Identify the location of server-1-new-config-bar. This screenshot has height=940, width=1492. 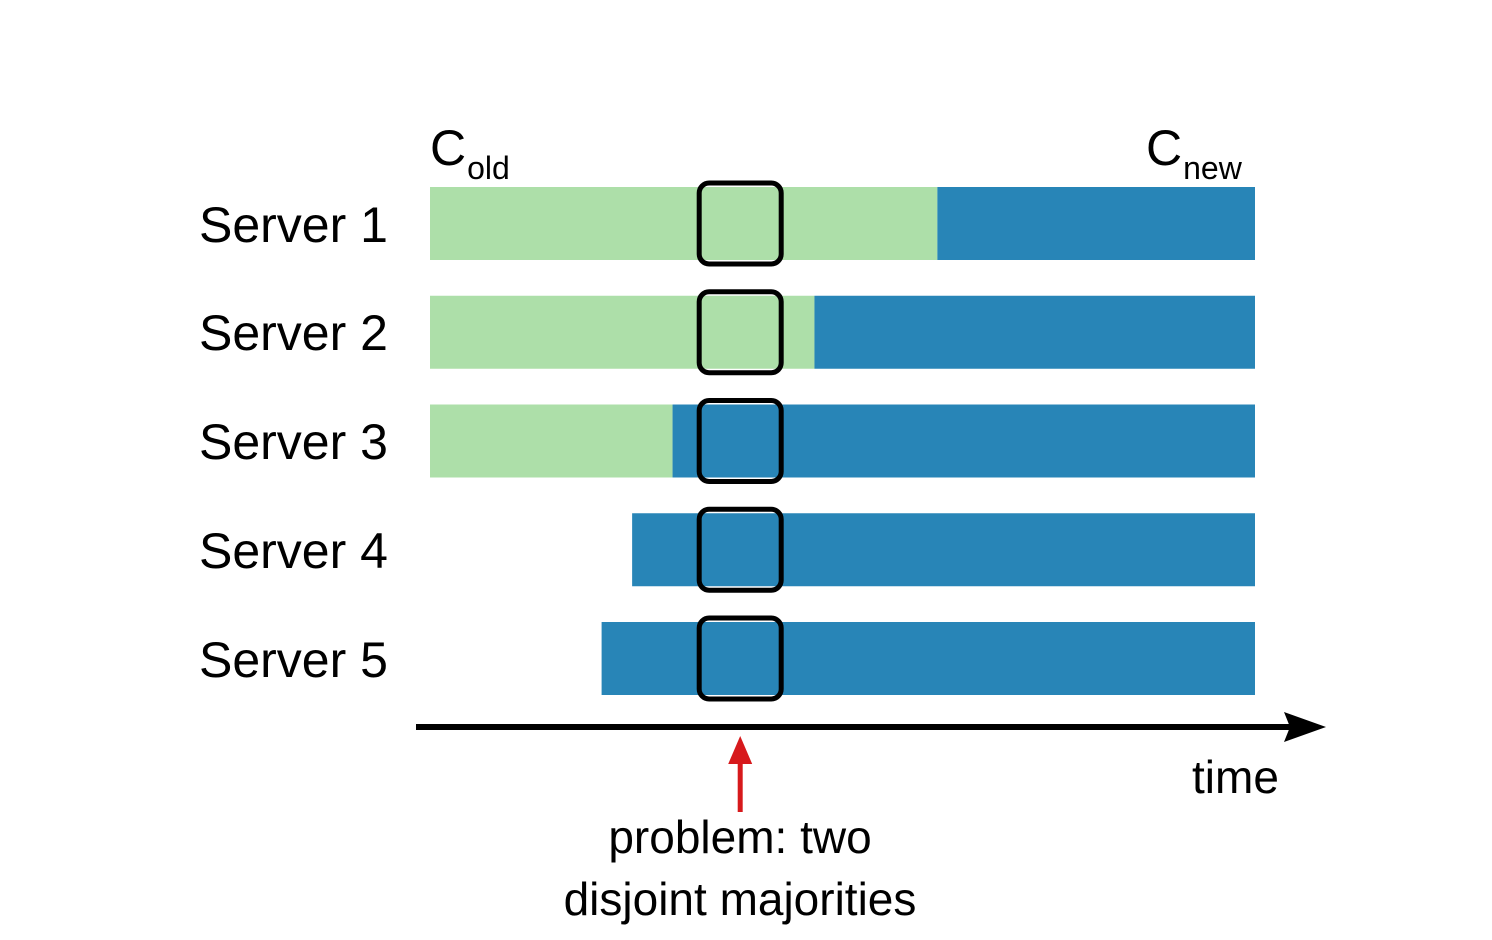
(1096, 223).